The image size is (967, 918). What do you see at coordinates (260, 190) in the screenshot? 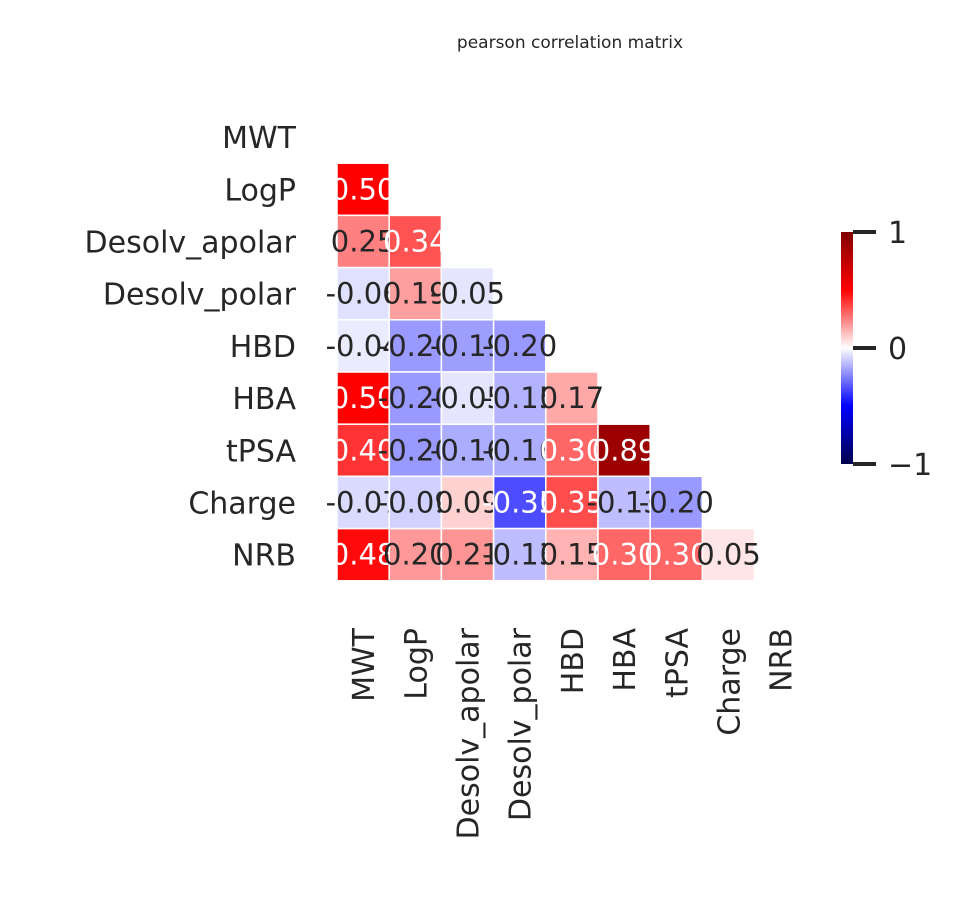
I see `y-tick-label: LogP` at bounding box center [260, 190].